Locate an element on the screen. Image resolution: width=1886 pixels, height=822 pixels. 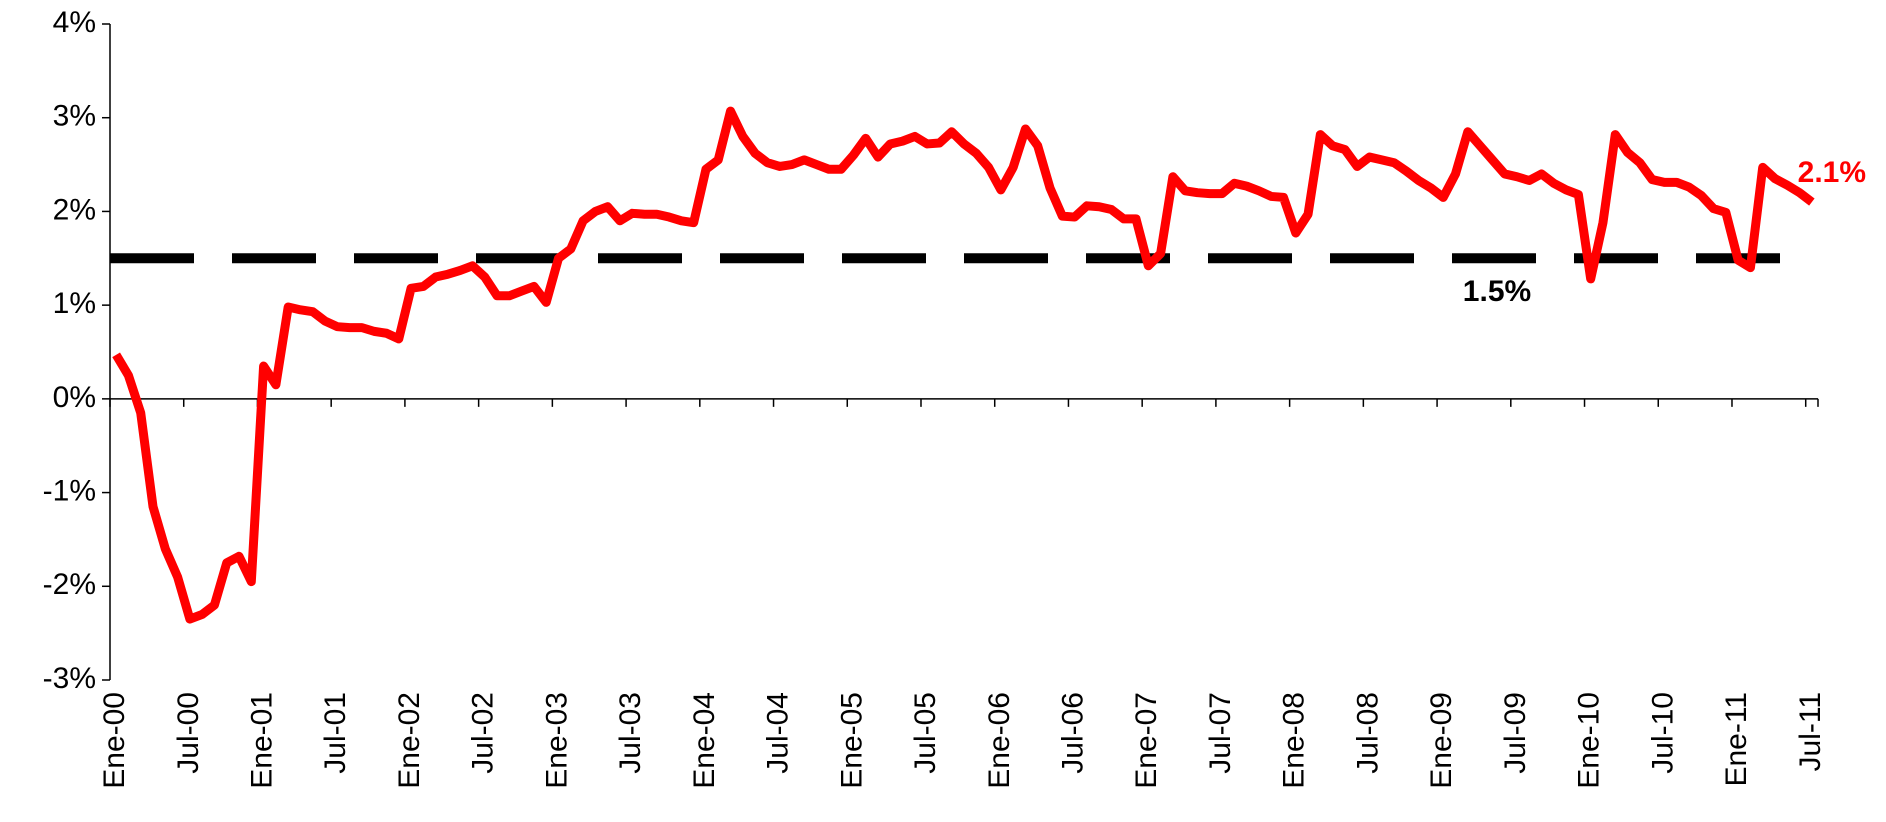
x-tick-label: Ene-09 is located at coordinates (1441, 740).